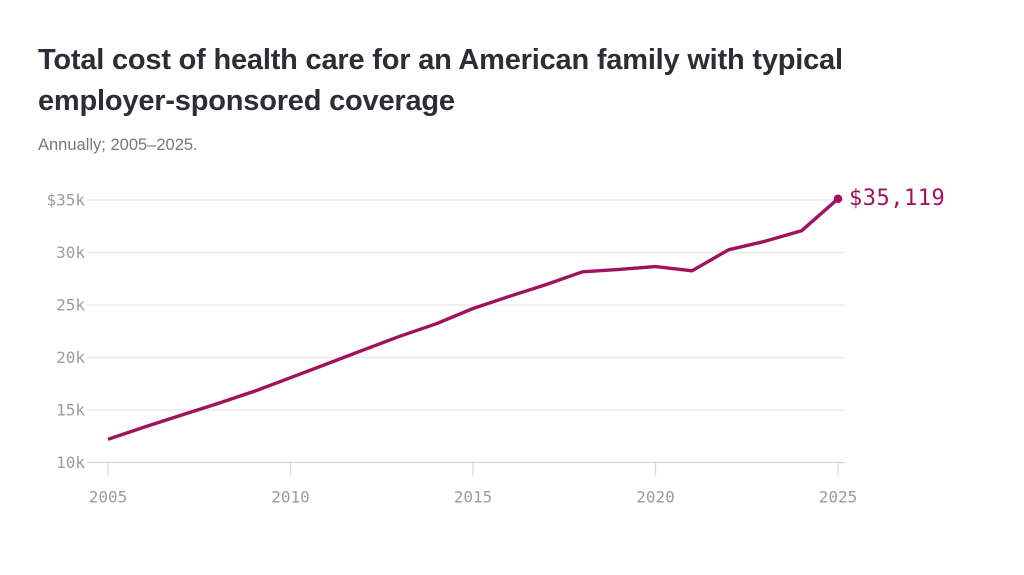 Image resolution: width=1024 pixels, height=575 pixels. Describe the element at coordinates (897, 198) in the screenshot. I see `end-value-label: $35,119` at that location.